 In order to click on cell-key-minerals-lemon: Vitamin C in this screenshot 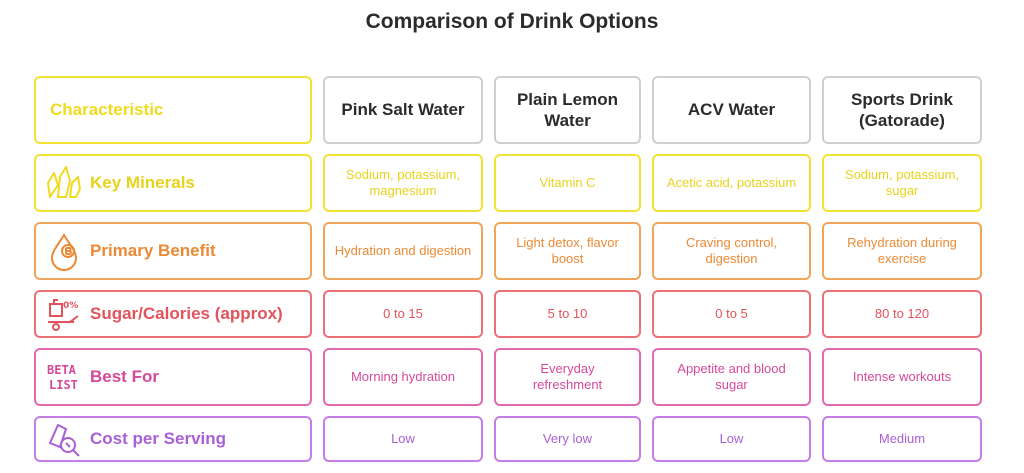, I will do `click(567, 183)`.